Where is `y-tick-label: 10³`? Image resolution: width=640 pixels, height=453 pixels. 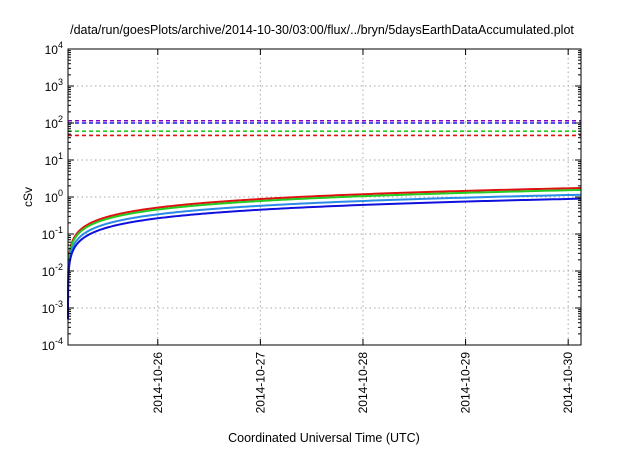
y-tick-label: 10³ is located at coordinates (54, 85).